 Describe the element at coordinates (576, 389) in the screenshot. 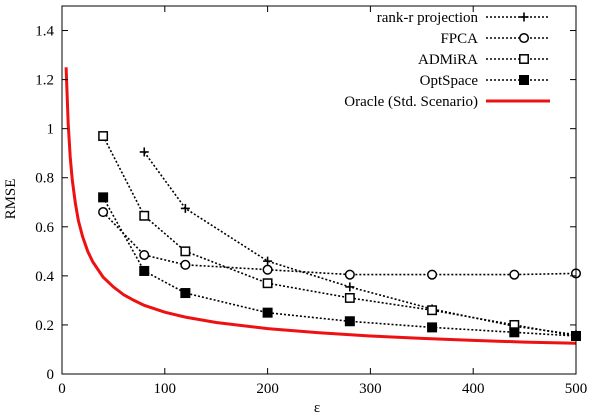

I see `x-tick-label: 500` at that location.